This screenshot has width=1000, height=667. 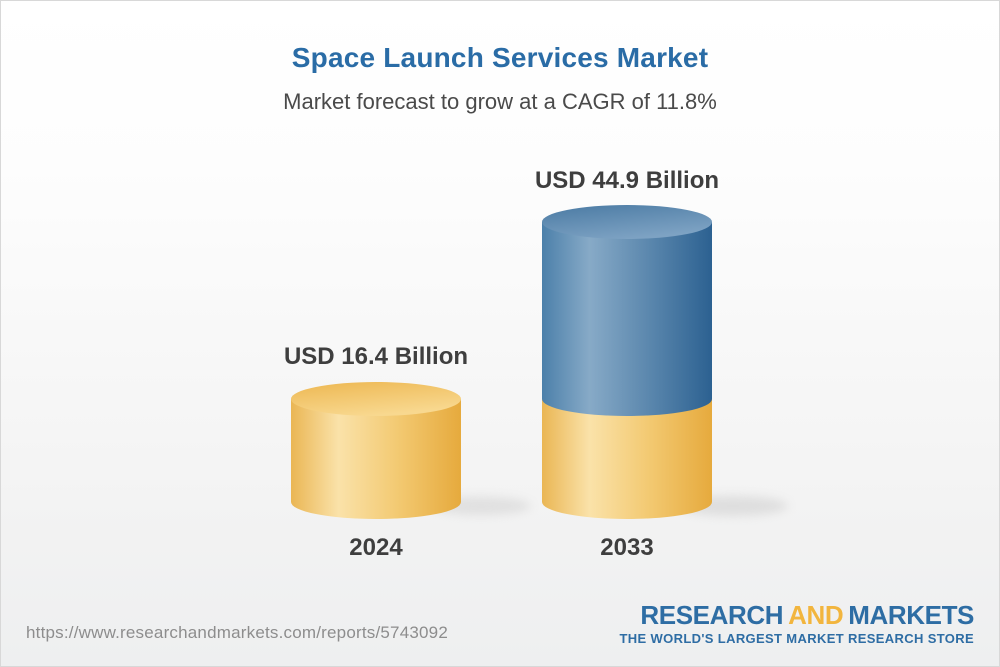 What do you see at coordinates (627, 547) in the screenshot?
I see `category-label-2033: 2033` at bounding box center [627, 547].